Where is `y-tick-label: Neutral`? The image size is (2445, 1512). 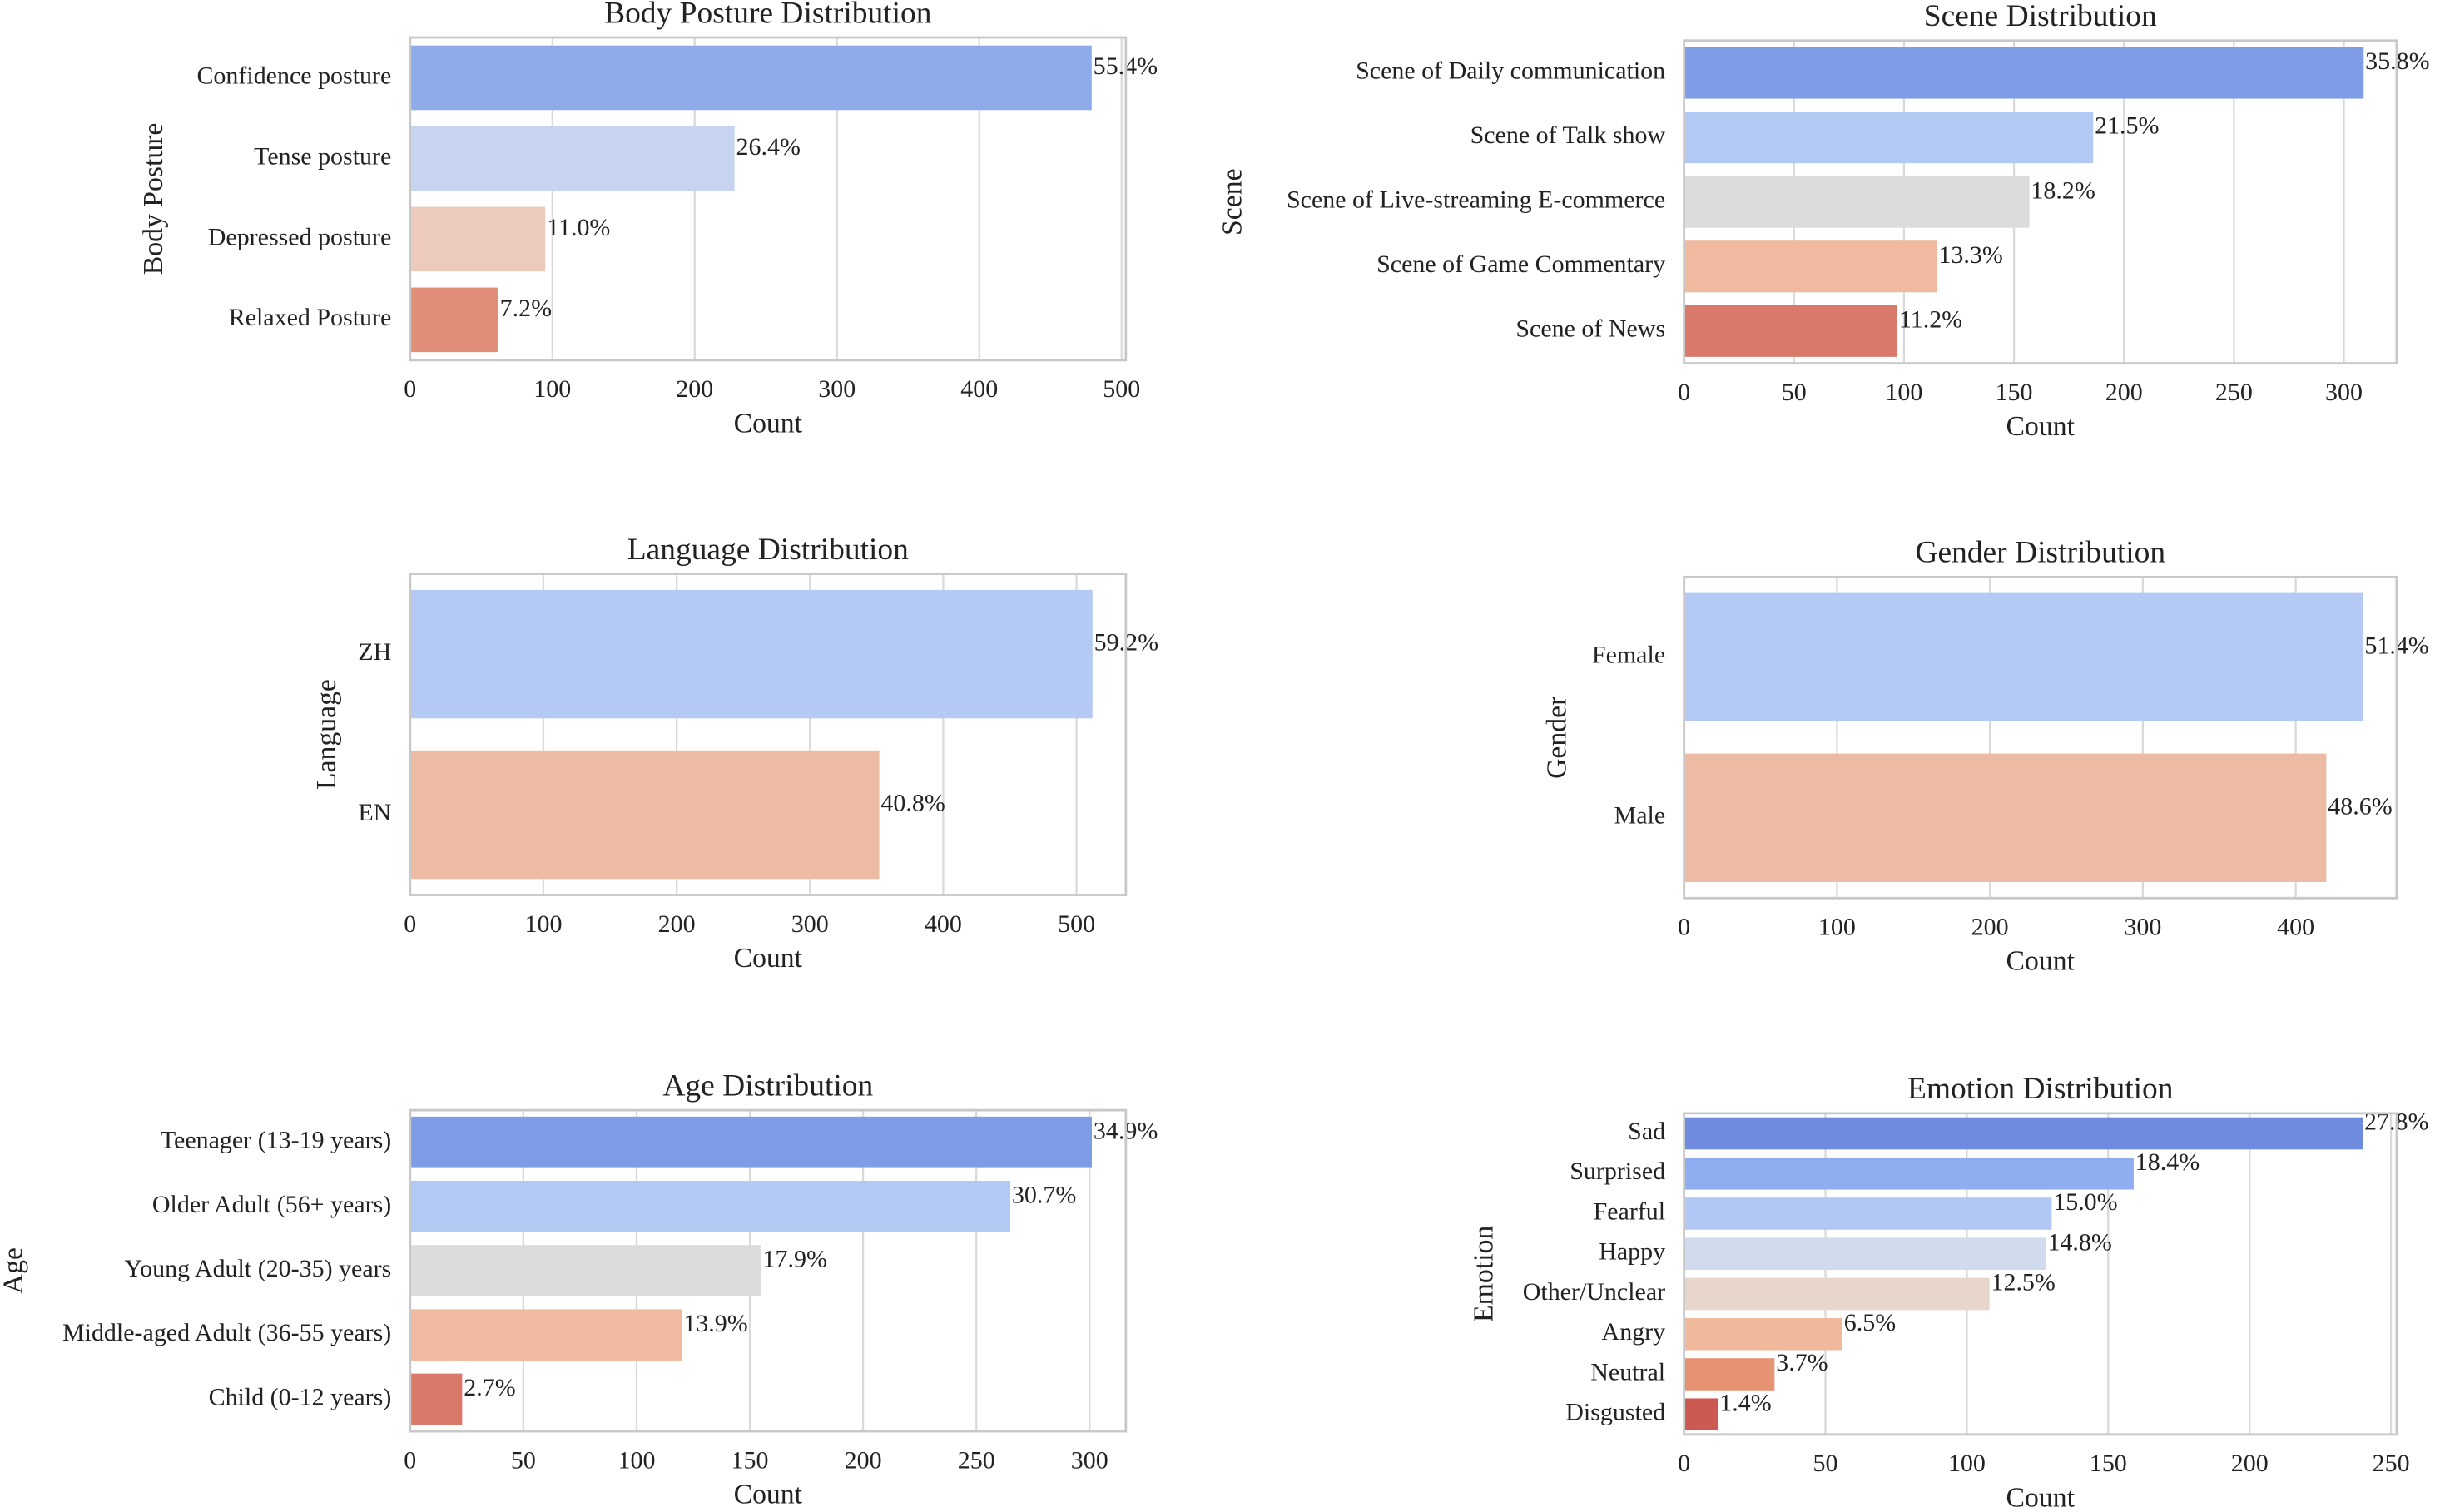 y-tick-label: Neutral is located at coordinates (1628, 1372).